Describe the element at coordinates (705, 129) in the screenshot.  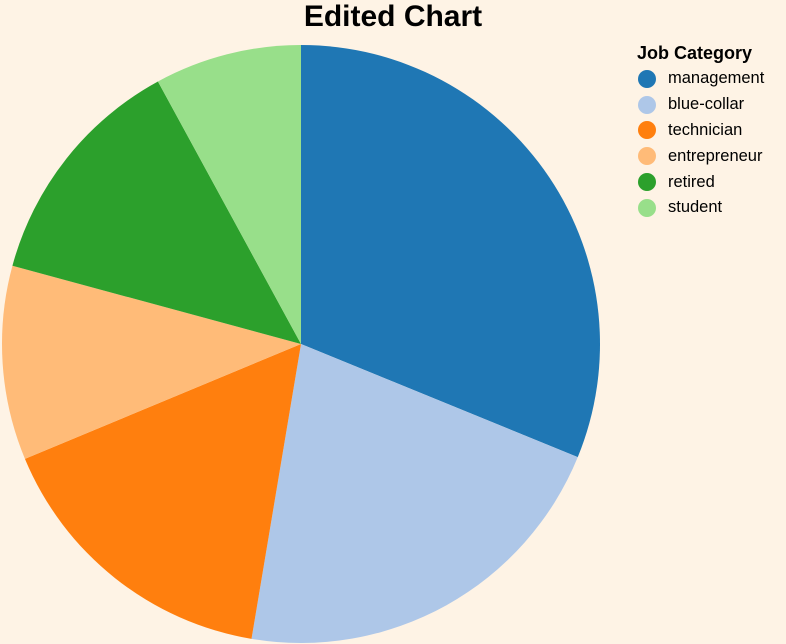
I see `legend-label: technician` at that location.